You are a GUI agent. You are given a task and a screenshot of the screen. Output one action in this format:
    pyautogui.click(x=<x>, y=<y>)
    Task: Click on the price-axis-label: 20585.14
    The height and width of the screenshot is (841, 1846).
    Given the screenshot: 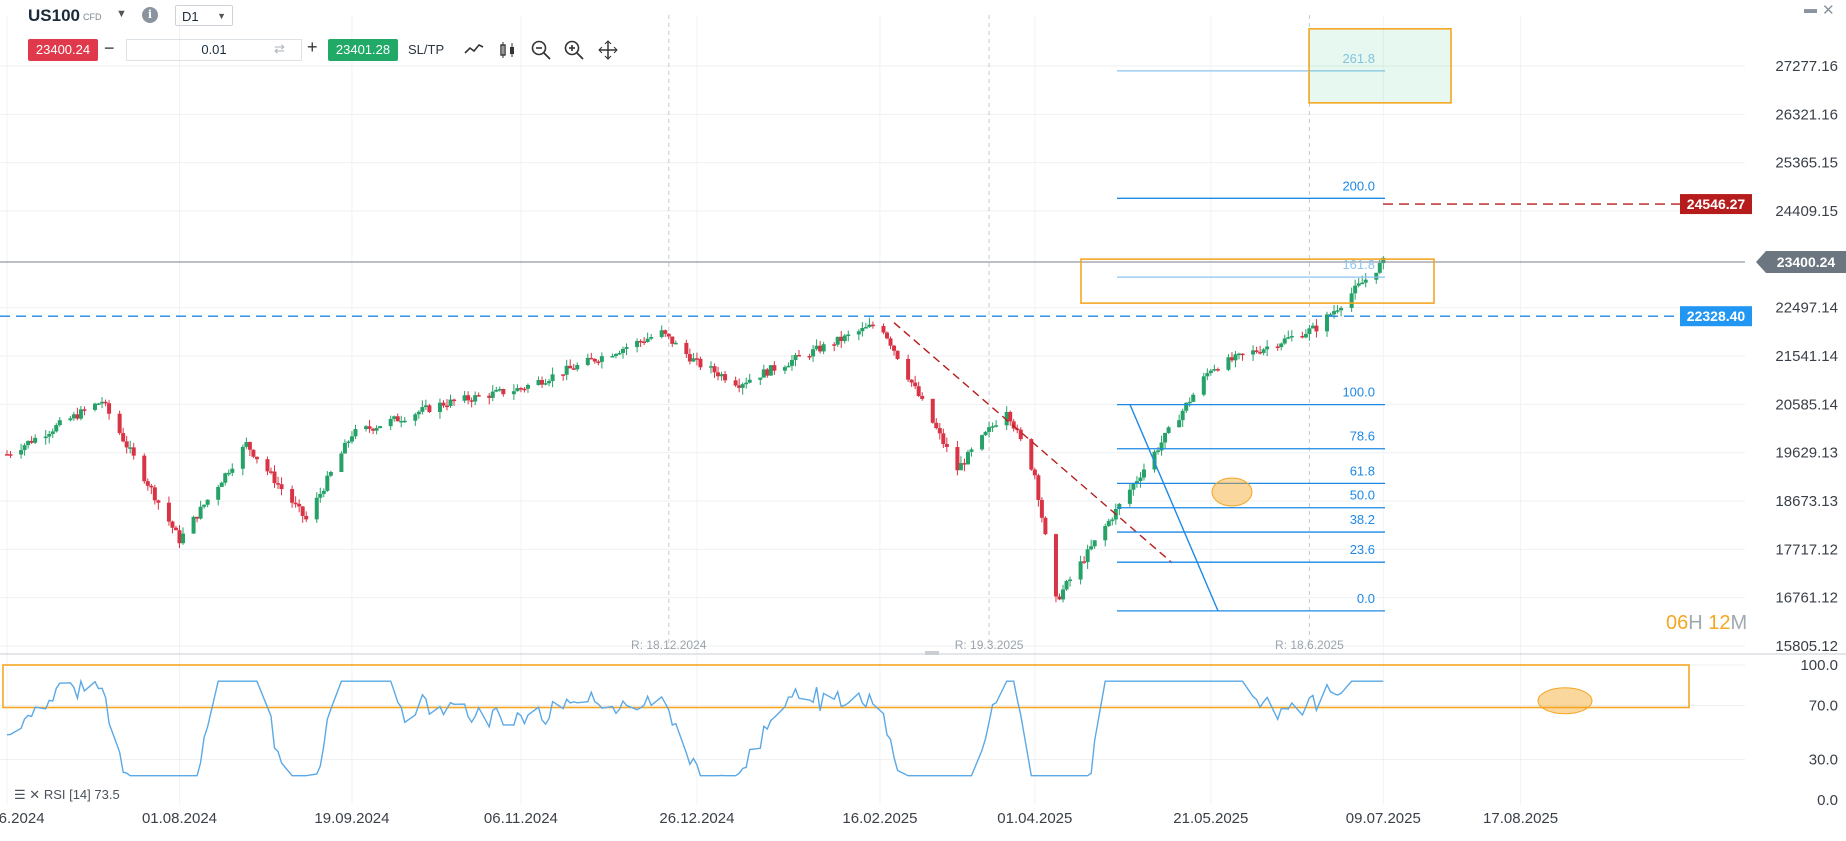 What is the action you would take?
    pyautogui.click(x=1806, y=404)
    